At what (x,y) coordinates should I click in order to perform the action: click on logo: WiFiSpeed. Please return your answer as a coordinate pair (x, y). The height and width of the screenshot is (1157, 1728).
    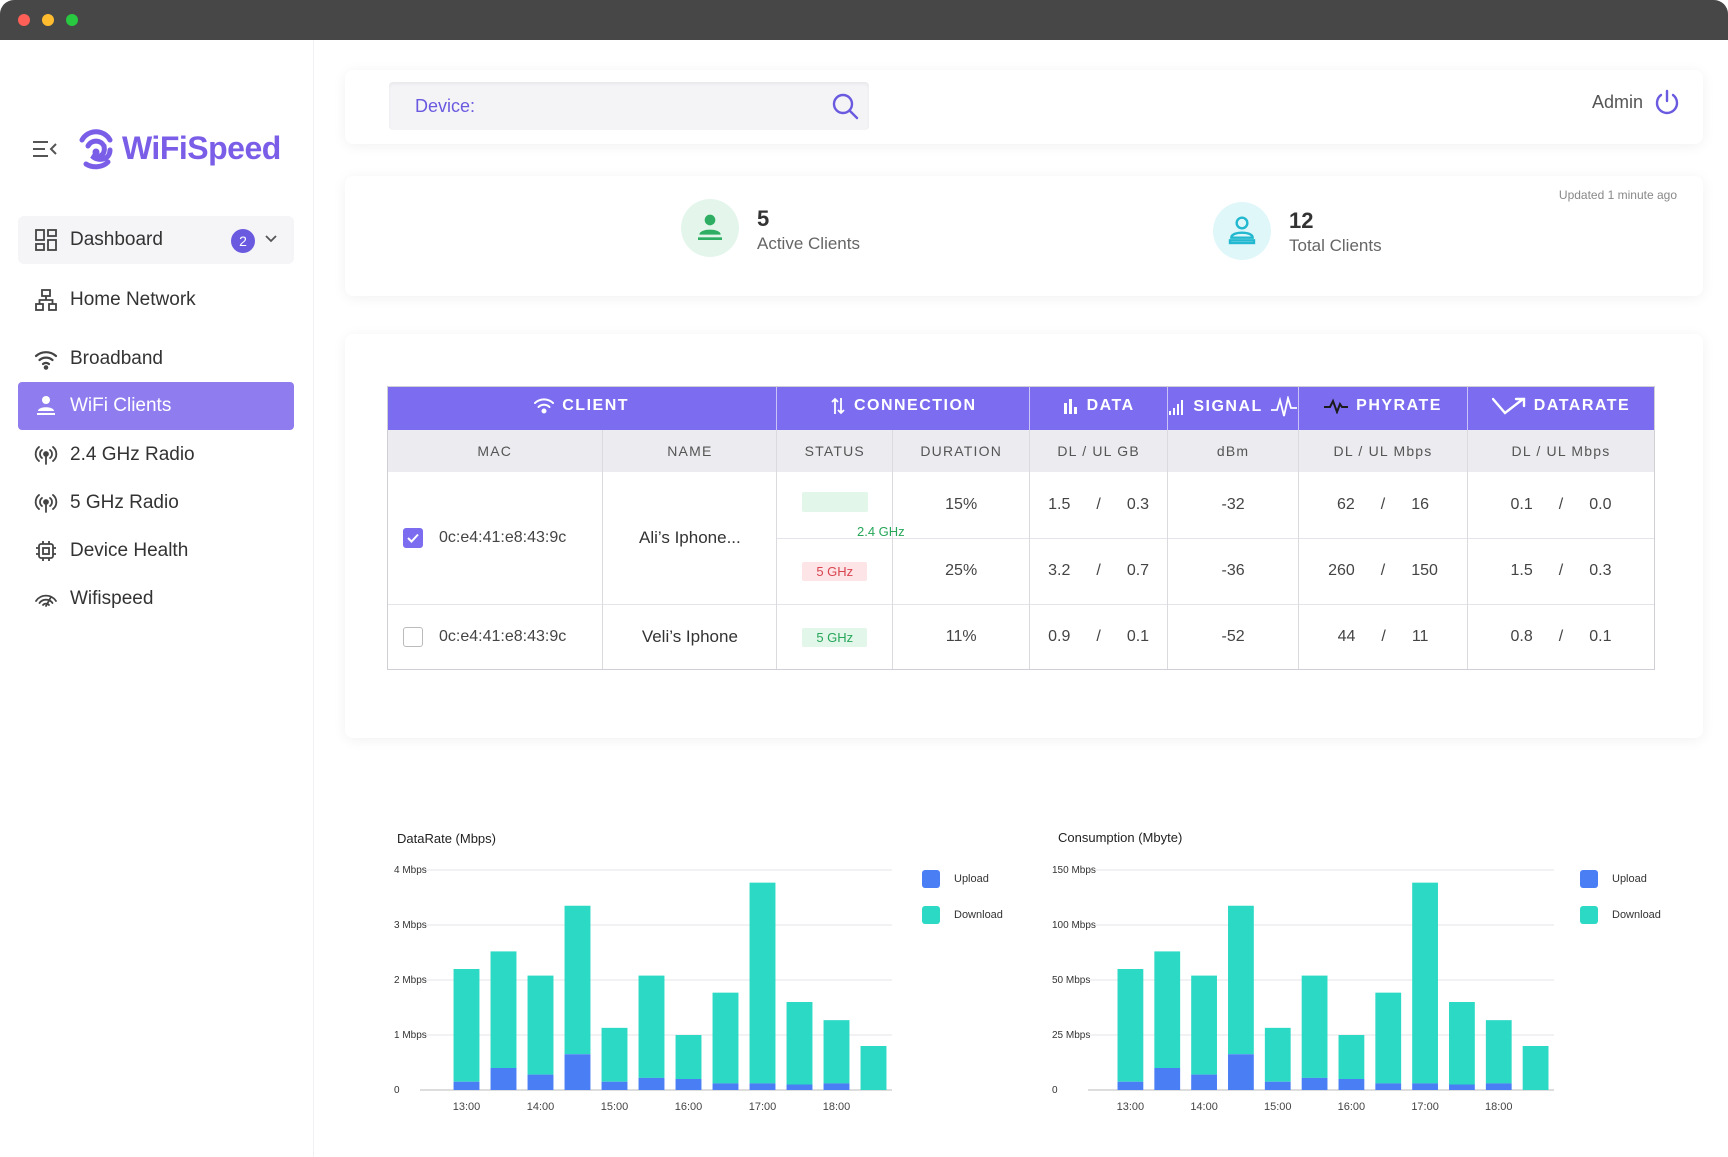
    Looking at the image, I should click on (178, 148).